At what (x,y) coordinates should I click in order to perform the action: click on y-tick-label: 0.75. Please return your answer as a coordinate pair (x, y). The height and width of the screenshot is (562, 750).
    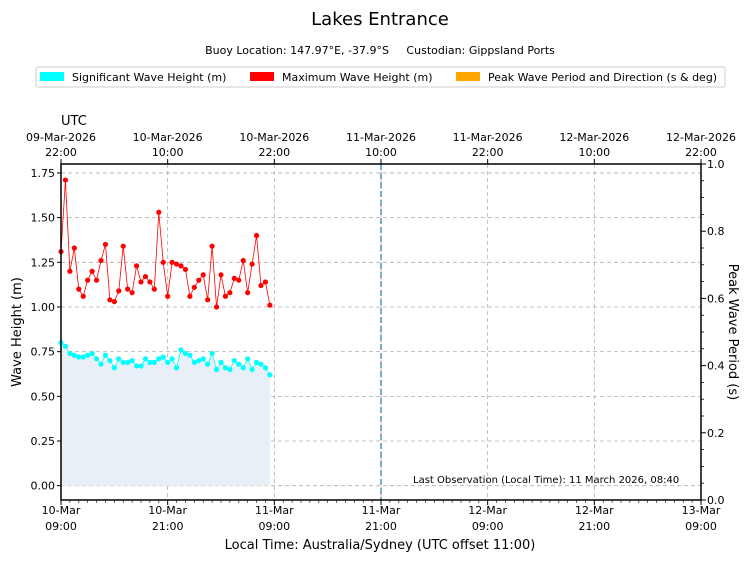
    Looking at the image, I should click on (43, 352).